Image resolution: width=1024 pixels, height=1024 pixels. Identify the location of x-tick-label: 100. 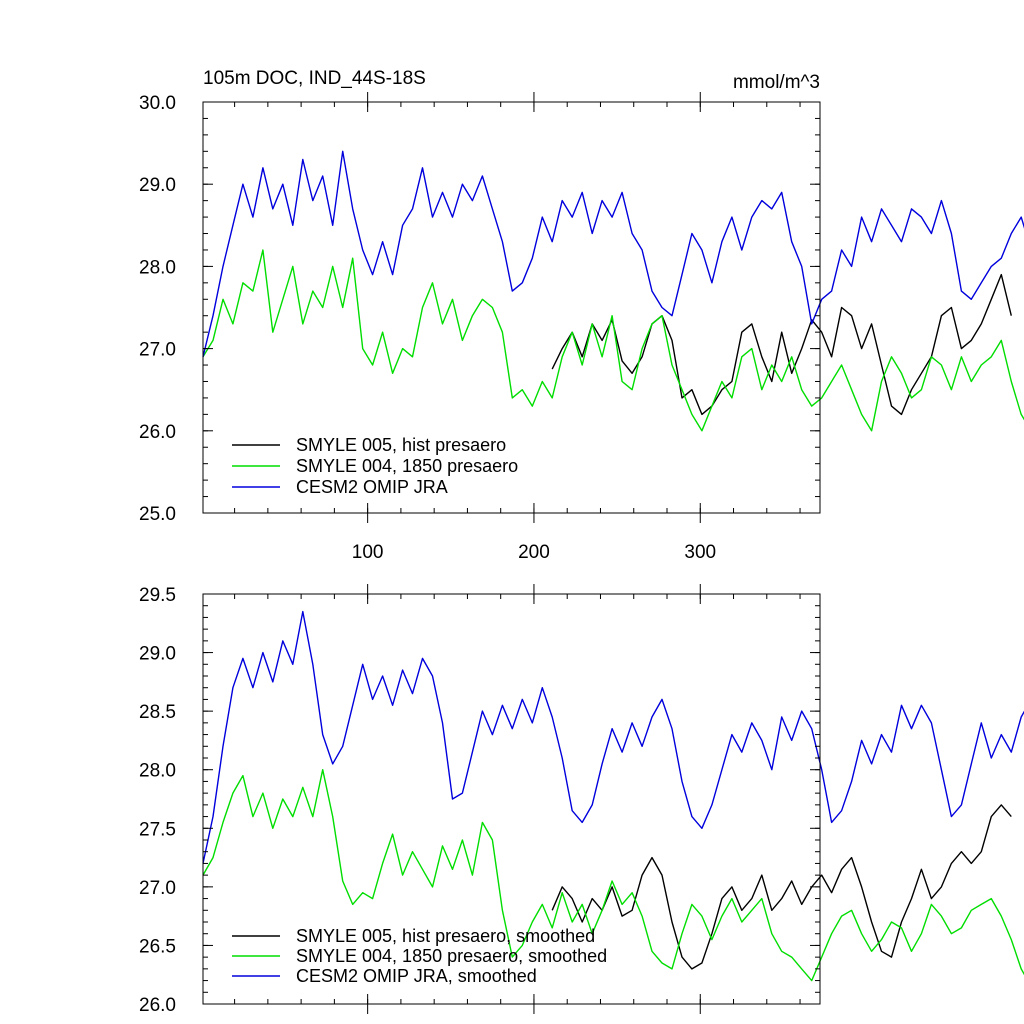
(368, 552).